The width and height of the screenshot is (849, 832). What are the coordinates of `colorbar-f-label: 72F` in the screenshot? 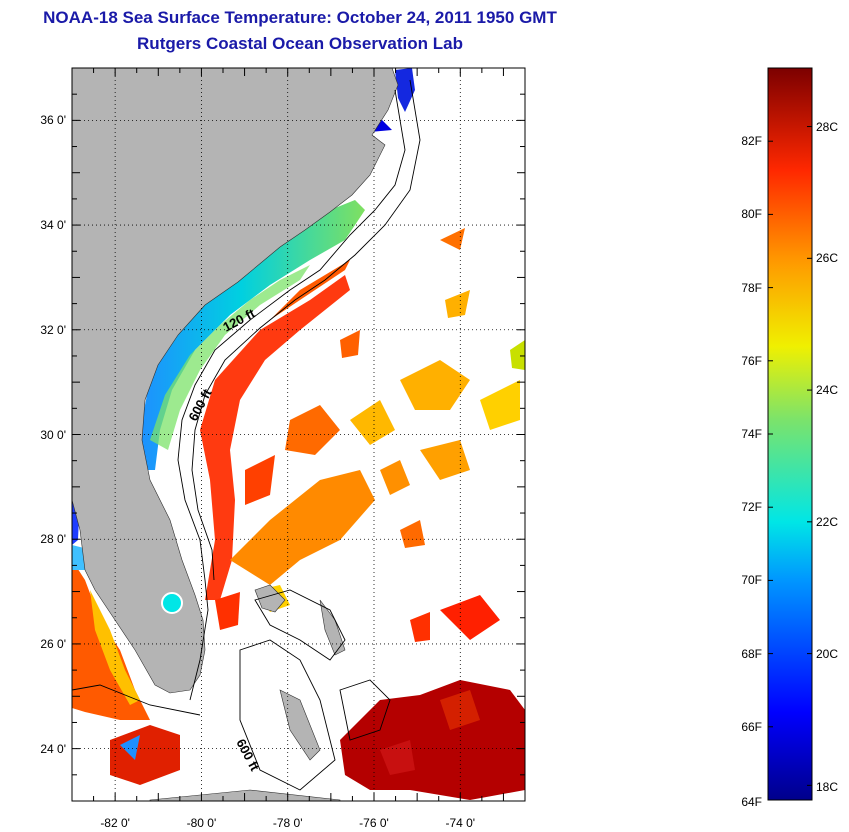 It's located at (751, 507).